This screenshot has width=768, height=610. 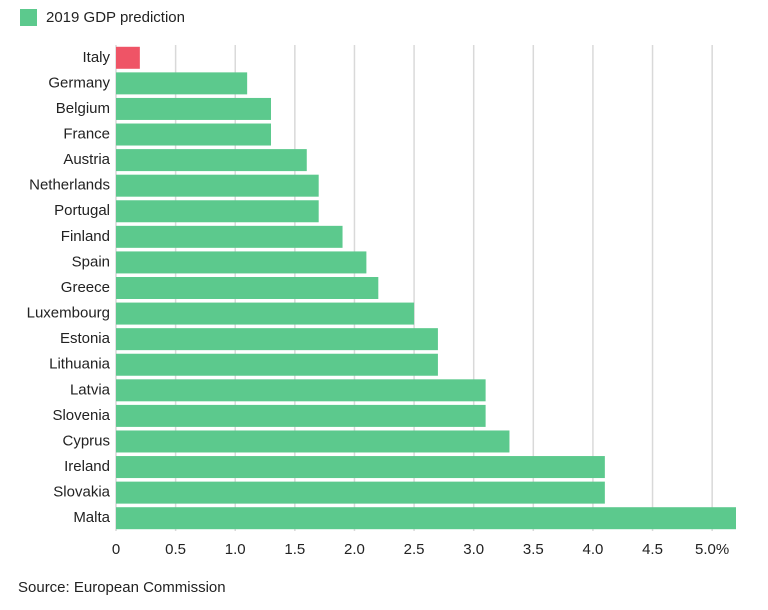 I want to click on y-tick-label: Lithuania, so click(x=80, y=364).